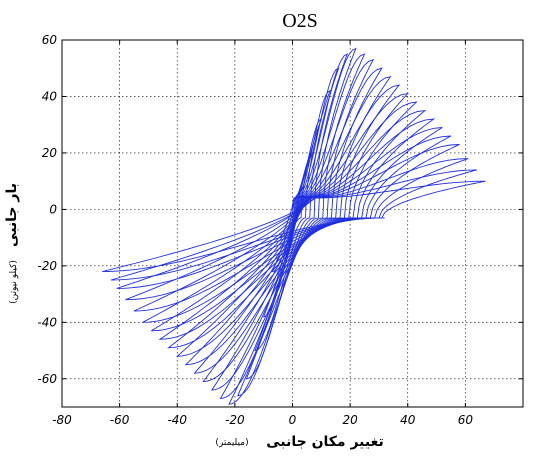  Describe the element at coordinates (325, 442) in the screenshot. I see `x-axis-label: تغییر مکان جانبی` at that location.